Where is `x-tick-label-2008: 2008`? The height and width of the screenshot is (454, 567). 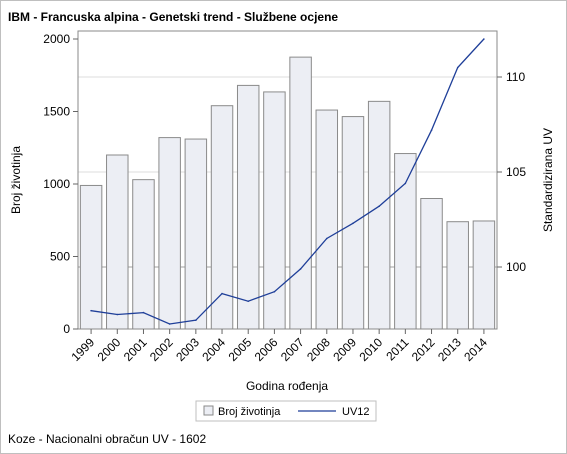 x-tick-label-2008: 2008 is located at coordinates (318, 349).